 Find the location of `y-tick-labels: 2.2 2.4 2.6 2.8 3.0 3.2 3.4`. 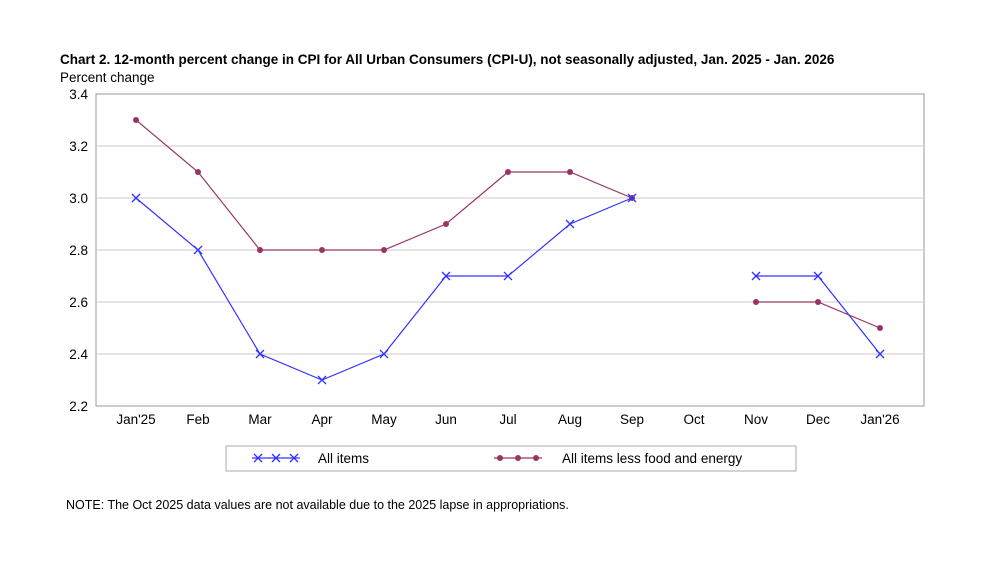

y-tick-labels: 2.2 2.4 2.6 2.8 3.0 3.2 3.4 is located at coordinates (78, 250).